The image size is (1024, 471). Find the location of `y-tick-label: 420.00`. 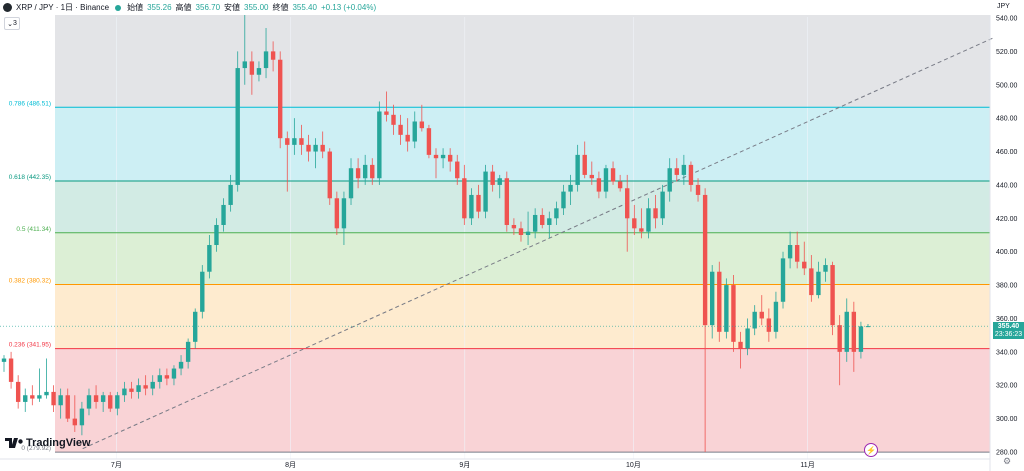

y-tick-label: 420.00 is located at coordinates (1007, 219).